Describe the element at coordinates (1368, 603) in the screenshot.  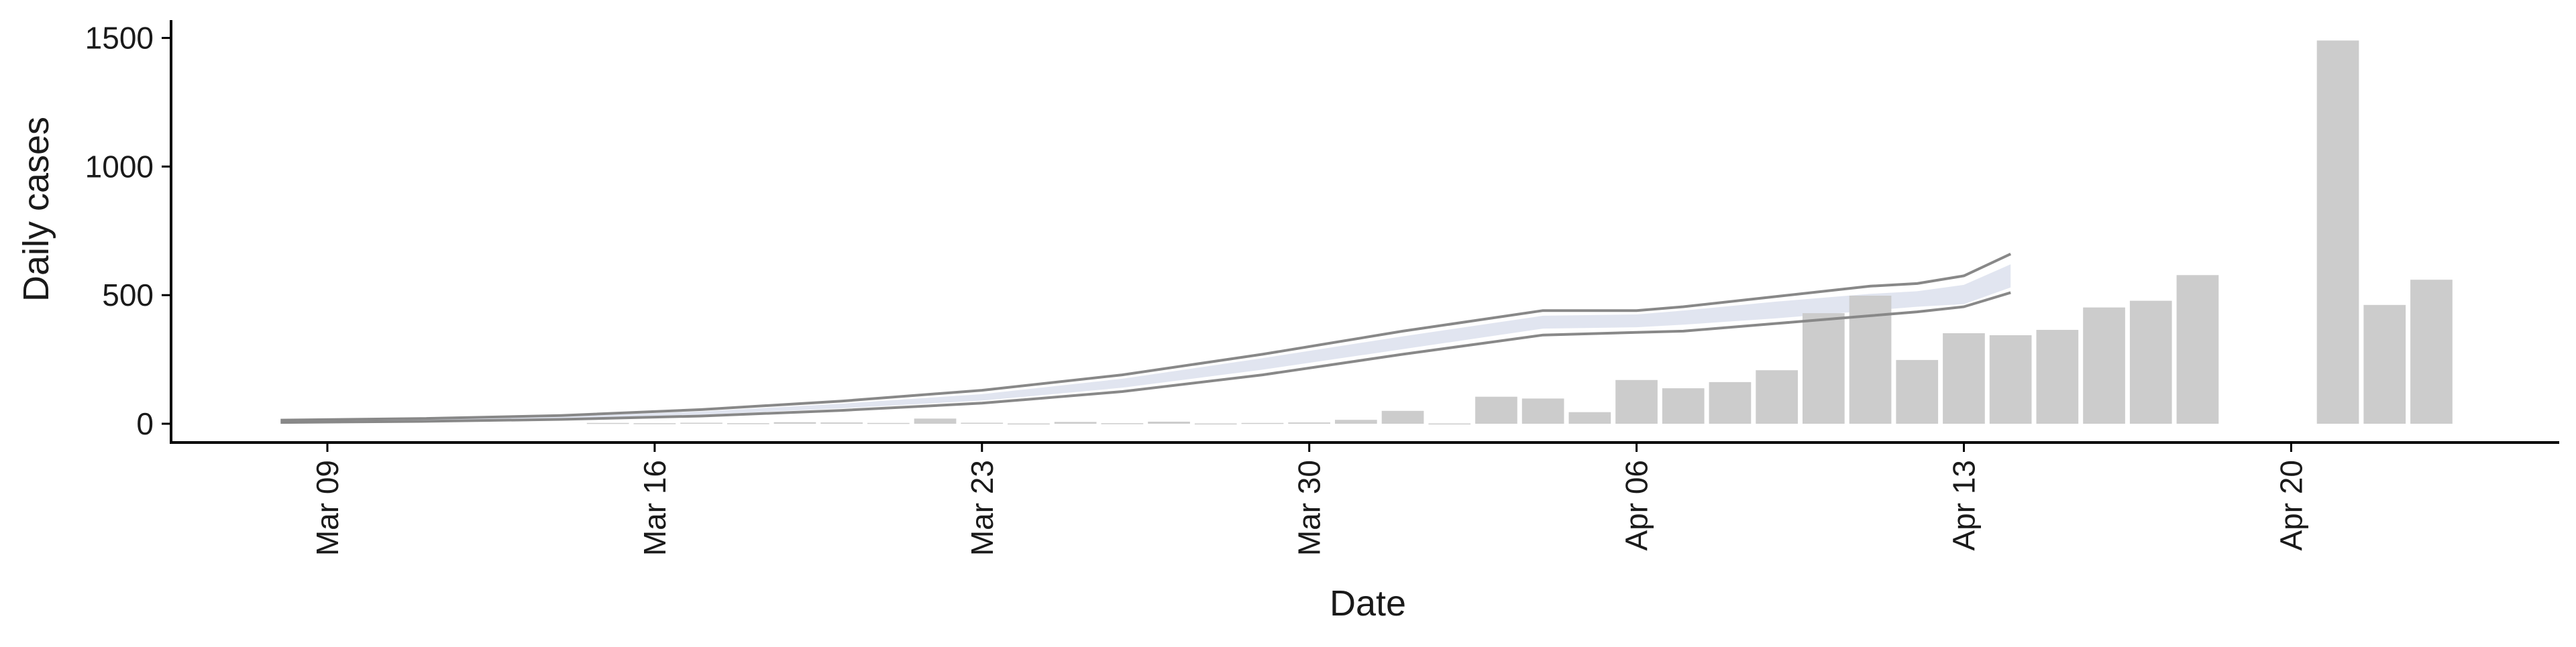
I see `x-axis-title: Date` at that location.